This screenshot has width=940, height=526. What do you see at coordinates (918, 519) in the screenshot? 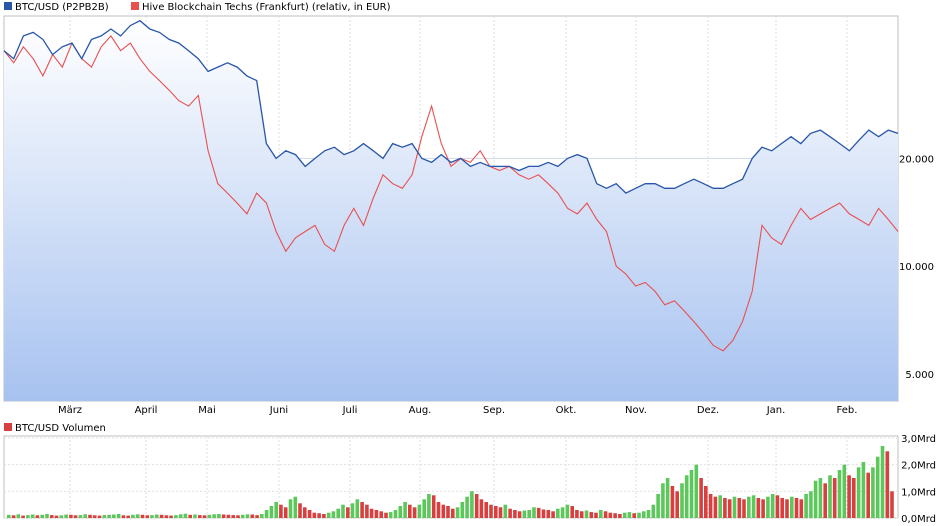
I see `volume-y-tick-label: 0,0Mrd` at bounding box center [918, 519].